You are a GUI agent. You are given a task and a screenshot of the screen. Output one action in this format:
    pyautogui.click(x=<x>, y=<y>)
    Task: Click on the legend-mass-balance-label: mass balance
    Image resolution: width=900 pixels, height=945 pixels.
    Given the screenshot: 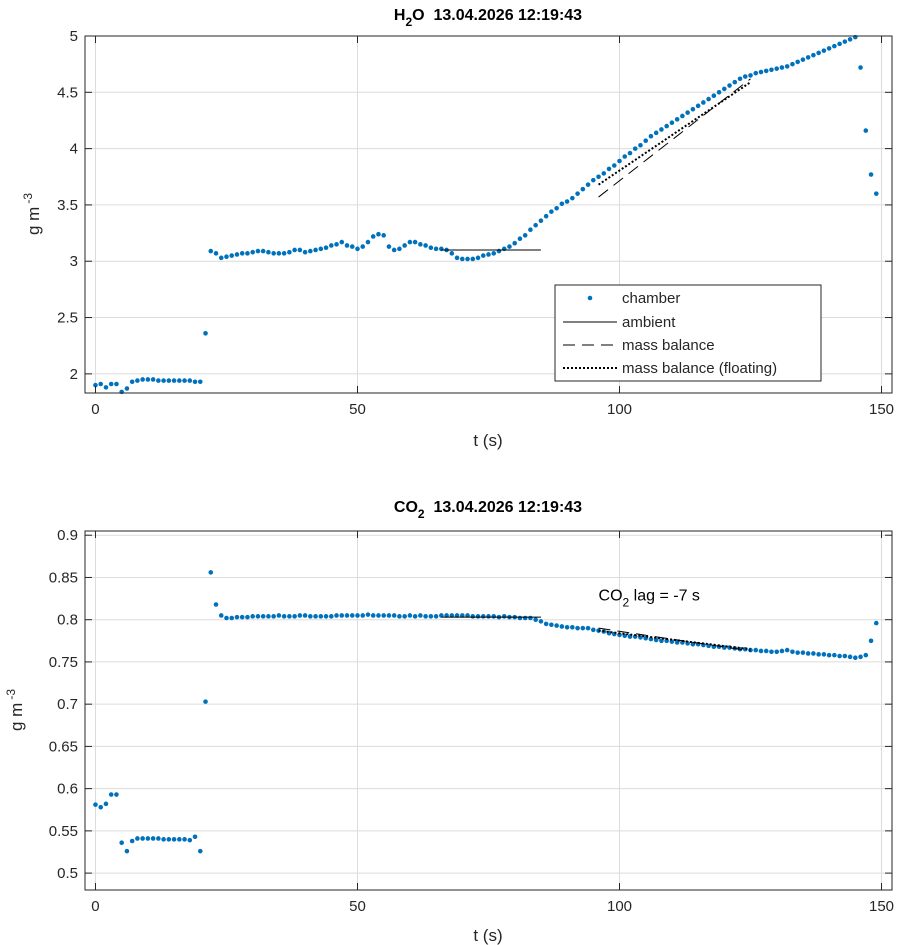 What is the action you would take?
    pyautogui.click(x=668, y=345)
    